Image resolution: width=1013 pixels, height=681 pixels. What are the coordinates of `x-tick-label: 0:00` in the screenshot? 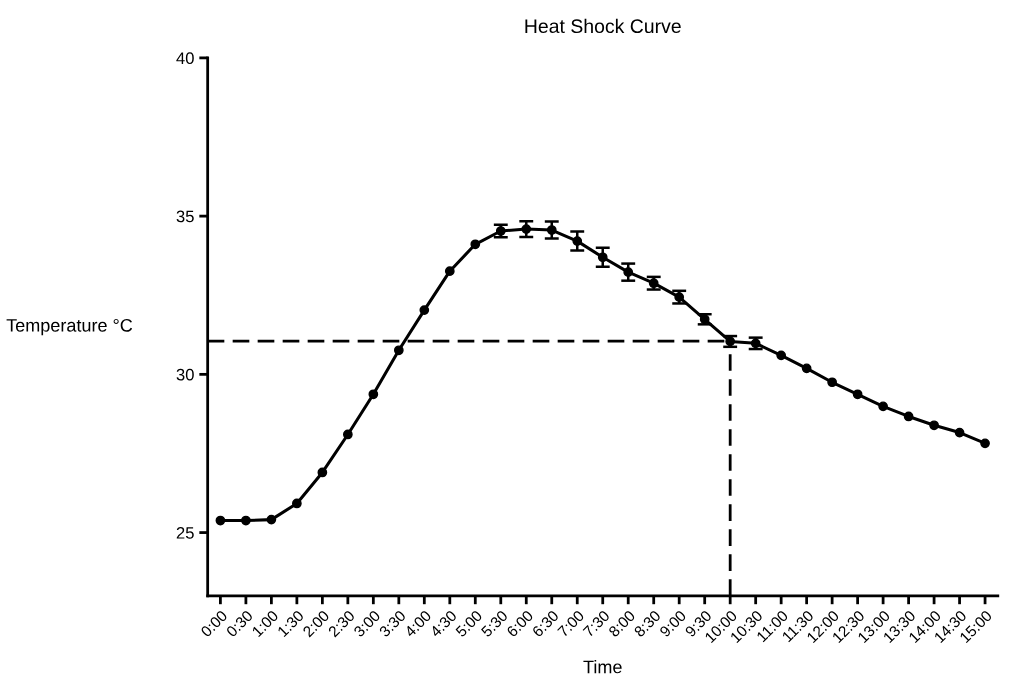 It's located at (214, 623).